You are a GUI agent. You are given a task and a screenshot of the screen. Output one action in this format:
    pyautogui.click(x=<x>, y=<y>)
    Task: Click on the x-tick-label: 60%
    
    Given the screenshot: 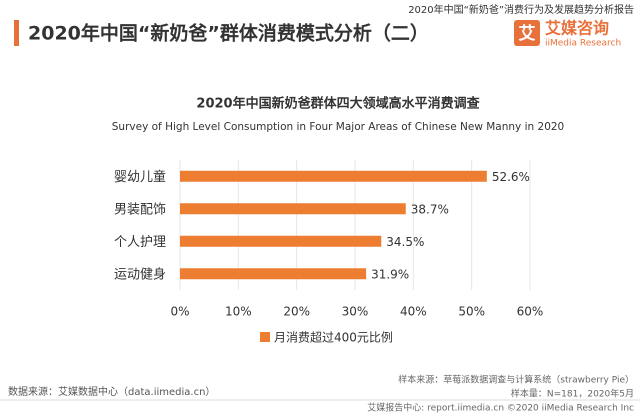 What is the action you would take?
    pyautogui.click(x=530, y=312)
    